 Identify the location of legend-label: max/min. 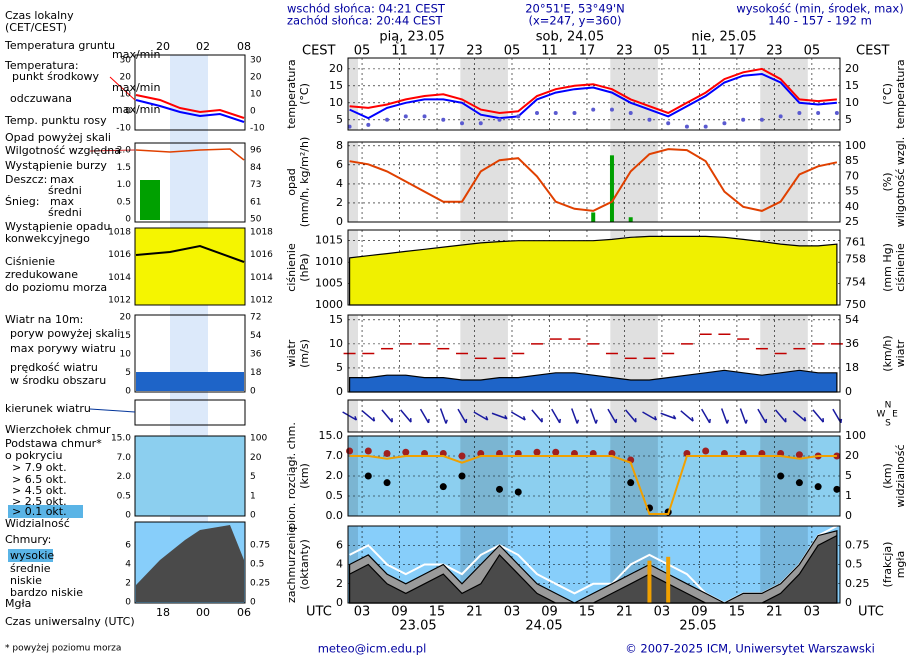
(136, 87).